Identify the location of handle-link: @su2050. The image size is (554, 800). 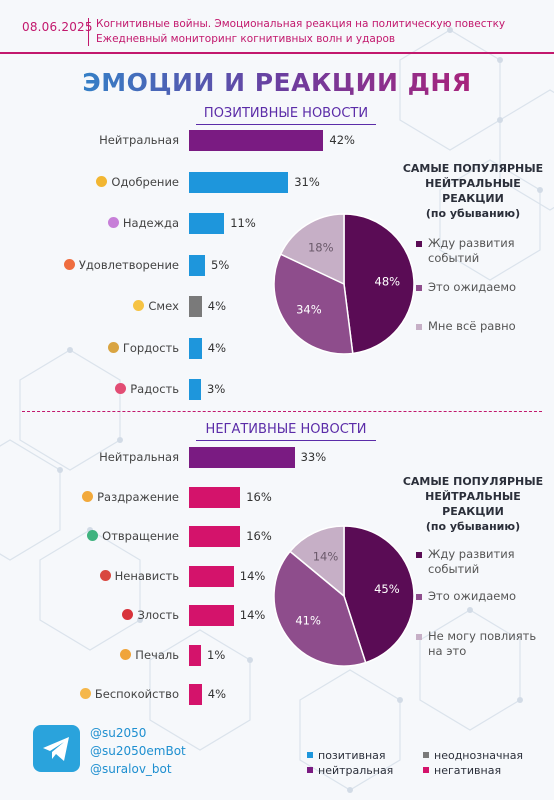
(118, 733).